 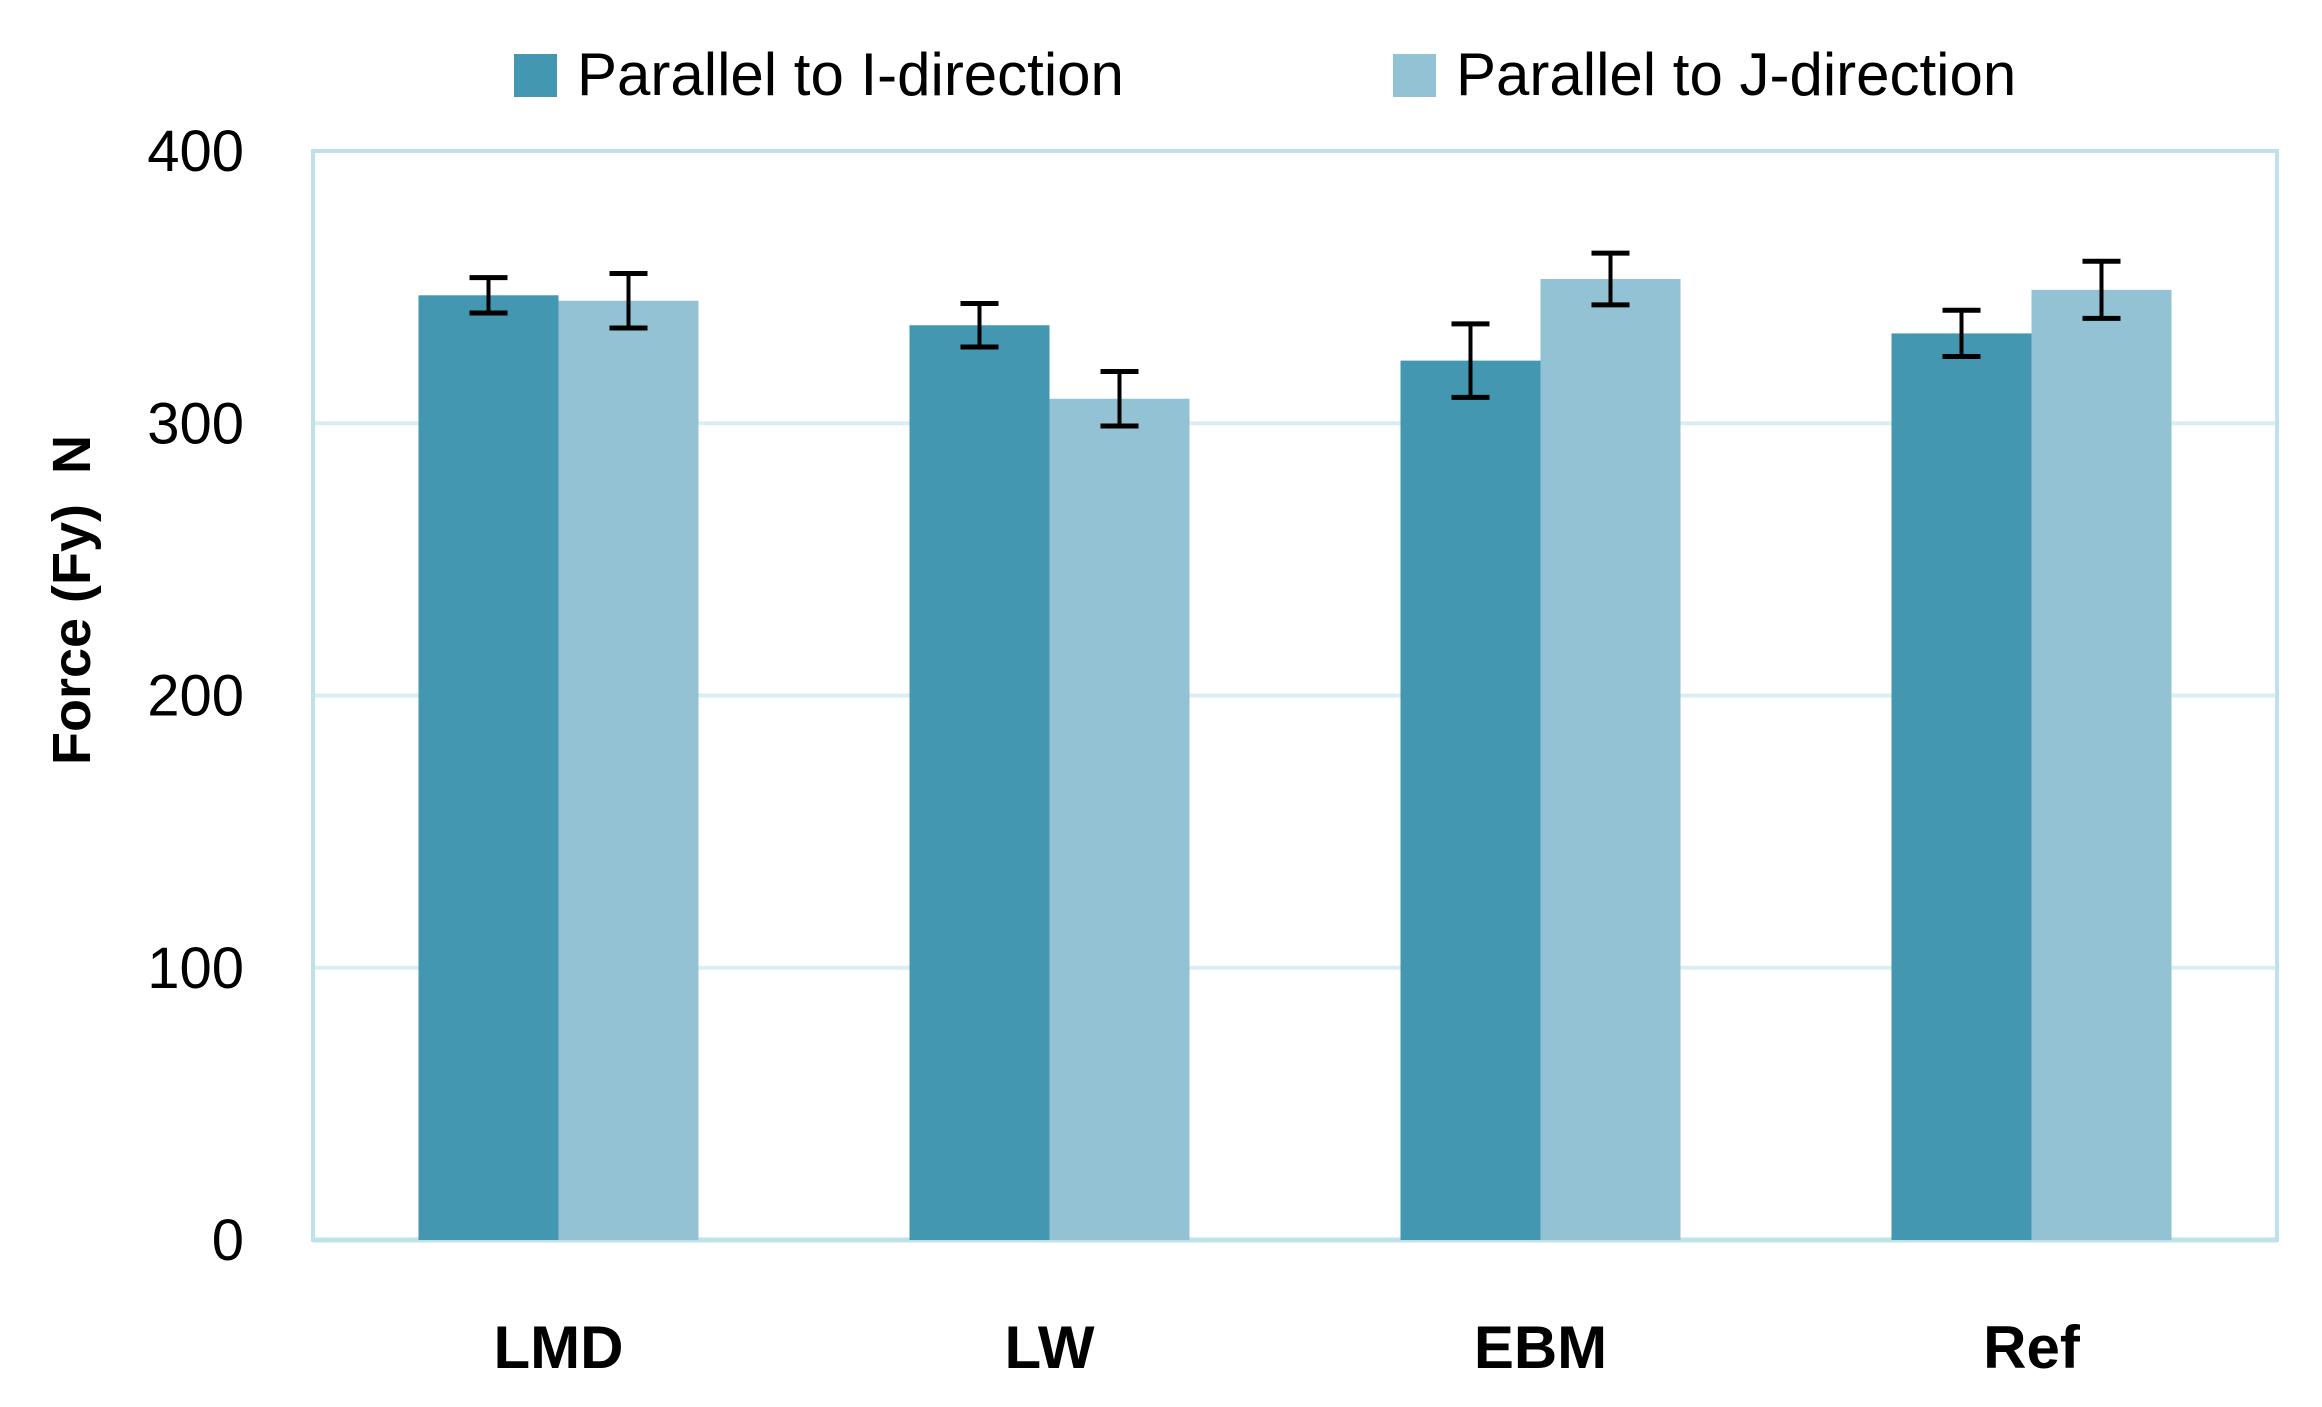 What do you see at coordinates (195, 151) in the screenshot?
I see `y-tick-label: 400` at bounding box center [195, 151].